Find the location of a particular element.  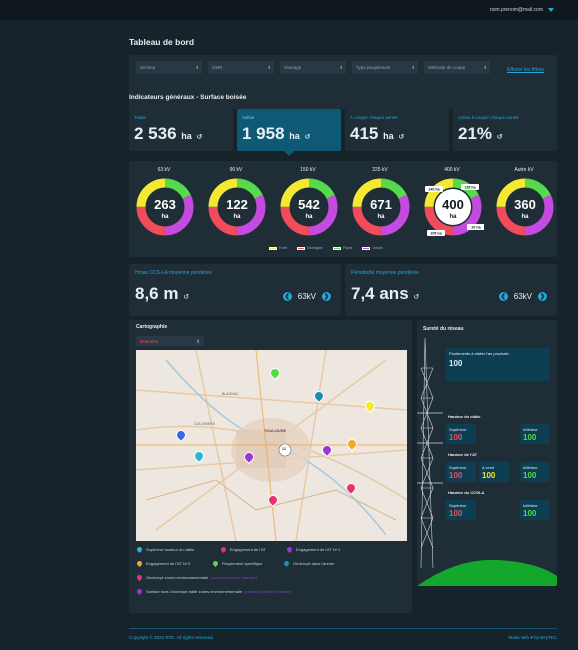

donut-0: 63 kV 263 ha is located at coordinates (164, 199).